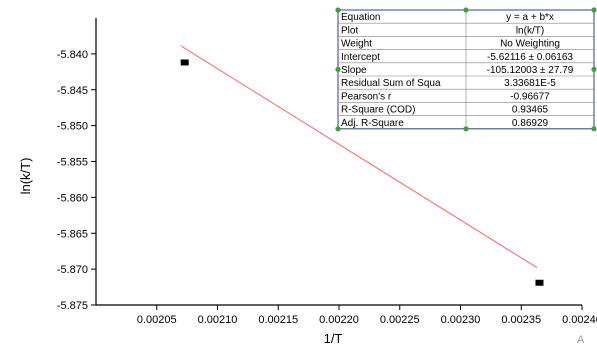 This screenshot has height=350, width=597. What do you see at coordinates (278, 320) in the screenshot?
I see `x-tick-label: 0.00215` at bounding box center [278, 320].